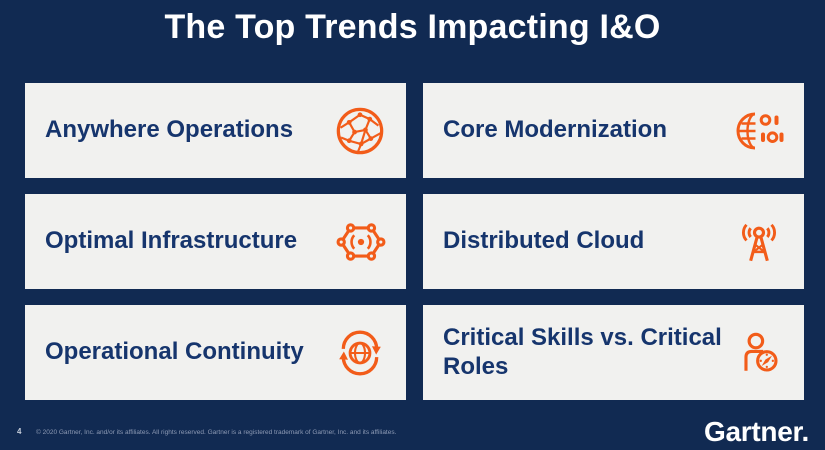  I want to click on page-number: 4, so click(19, 431).